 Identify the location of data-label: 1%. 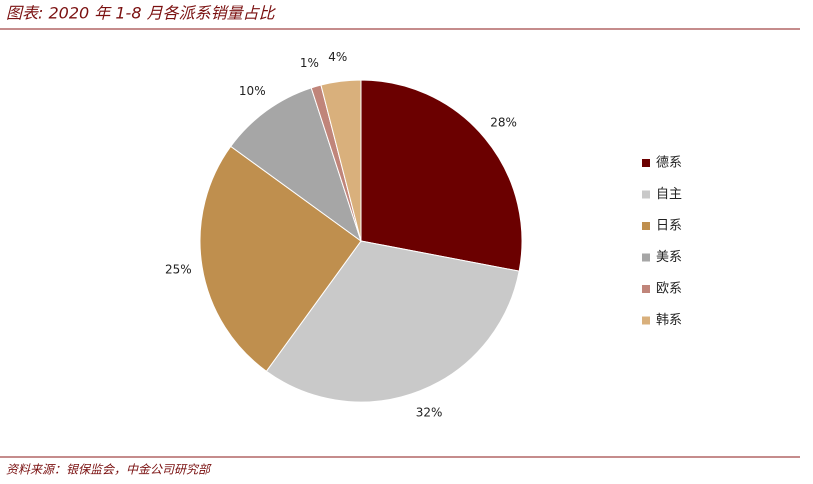
(309, 63).